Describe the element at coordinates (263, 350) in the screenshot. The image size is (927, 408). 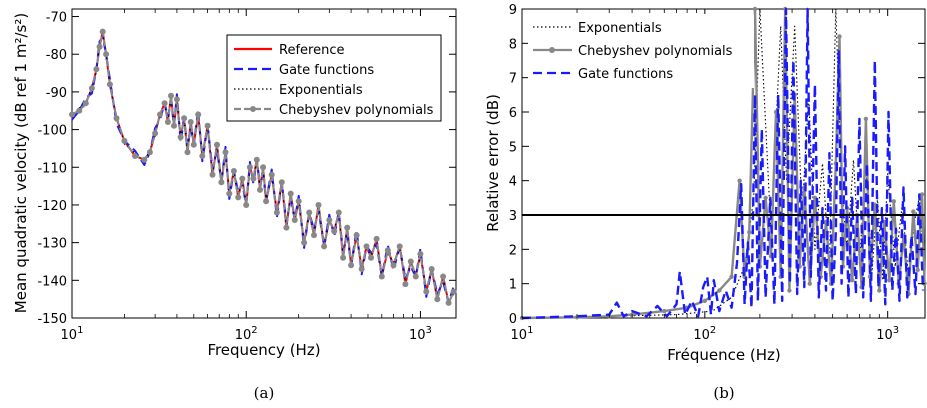
I see `chart-a-xlabel: Frequency (Hz)` at that location.